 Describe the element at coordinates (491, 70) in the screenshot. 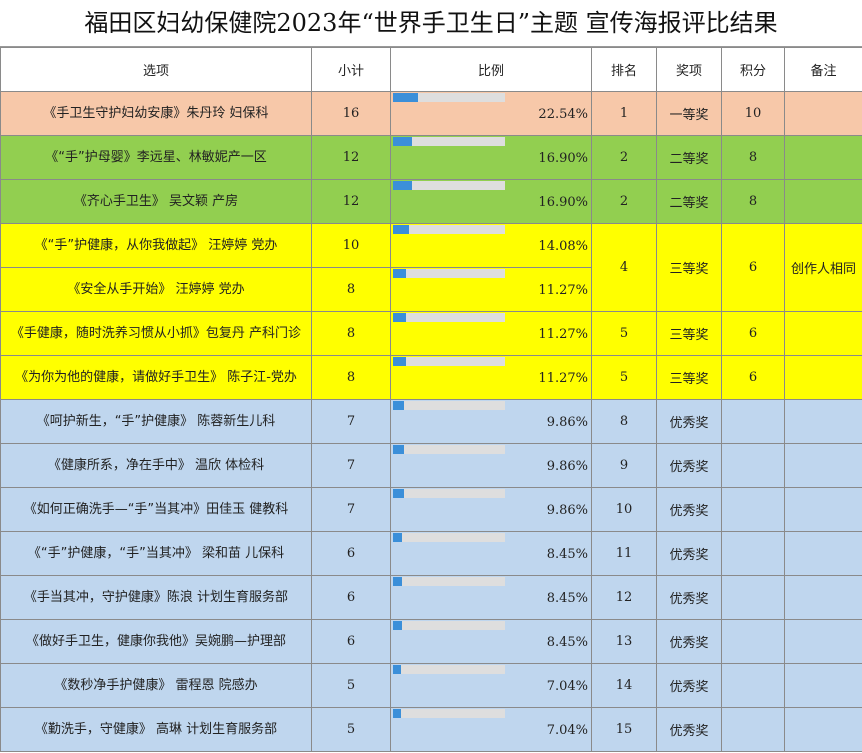

I see `header-ratio: 比例` at that location.